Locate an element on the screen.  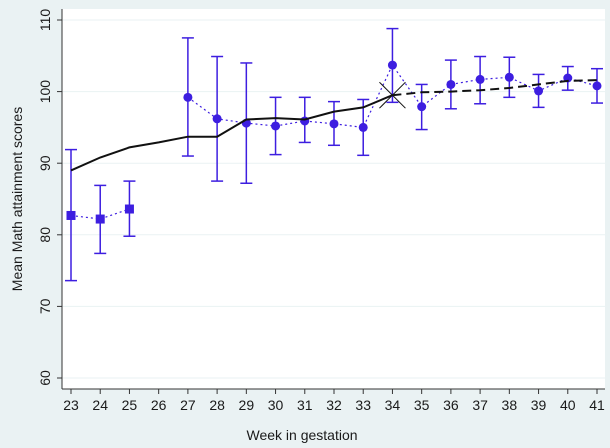
y-axis-ticks: 60 70 80 90 100 110 is located at coordinates (49, 197).